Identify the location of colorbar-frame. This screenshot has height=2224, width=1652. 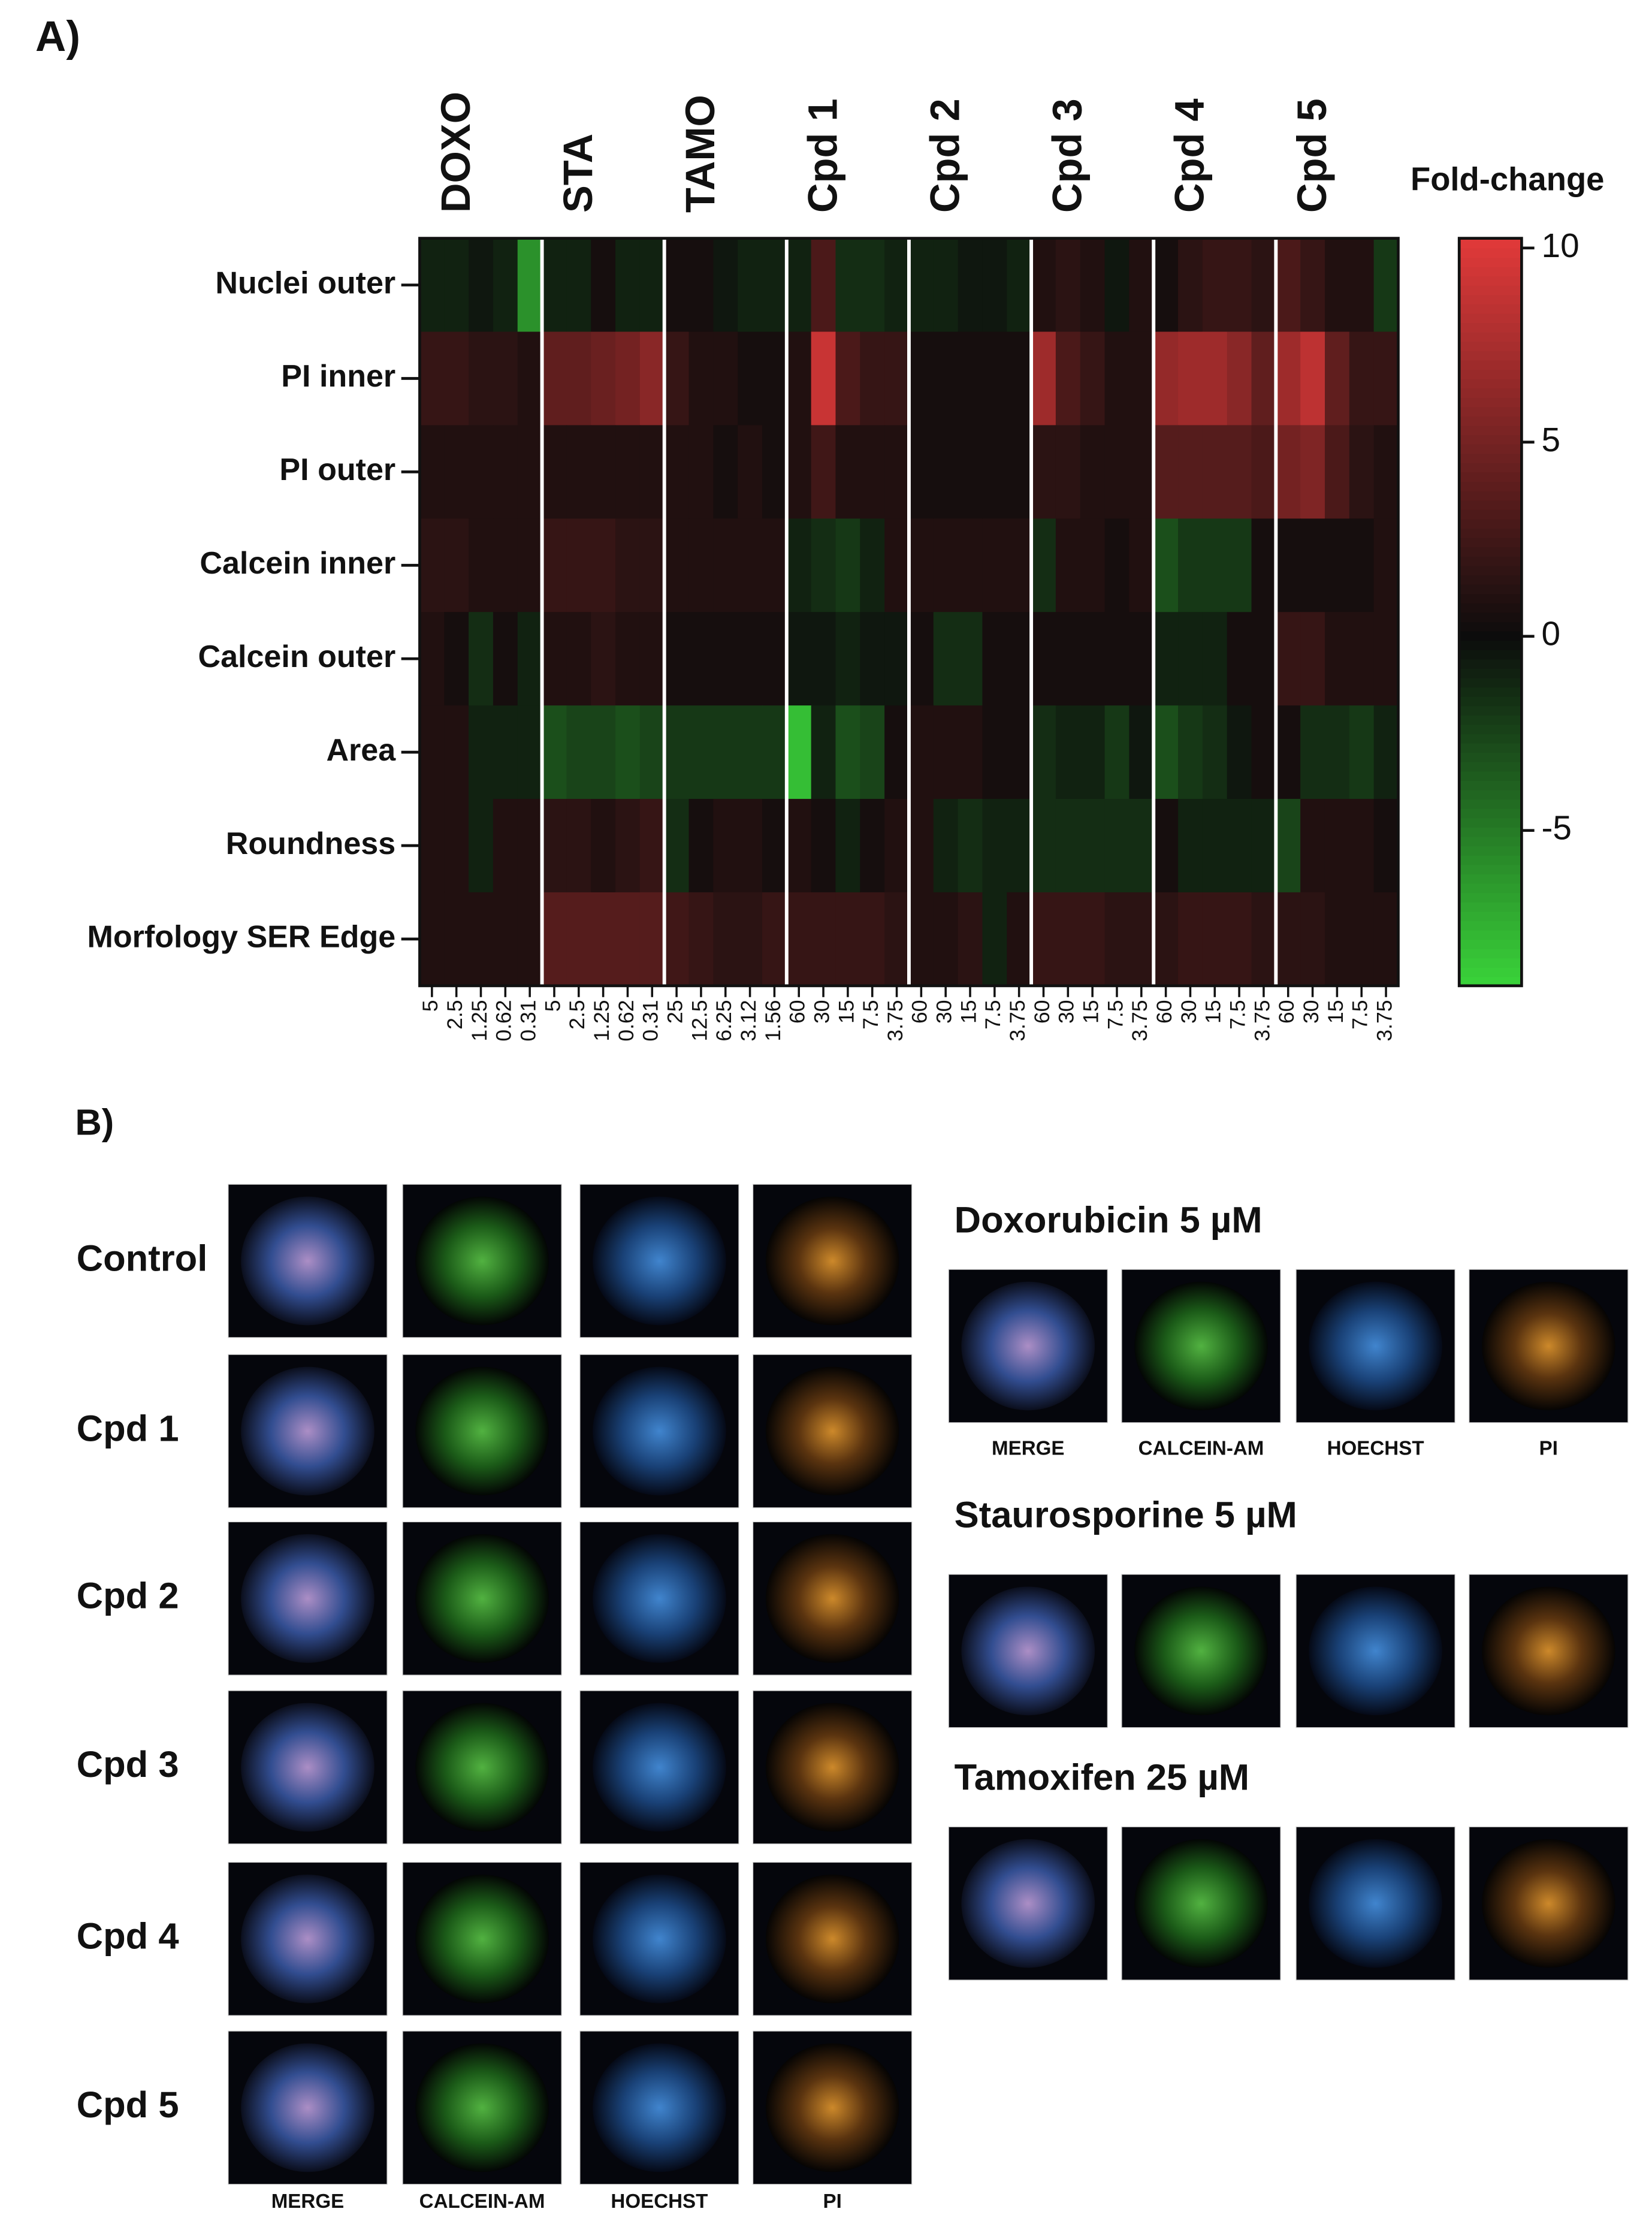
(1490, 612).